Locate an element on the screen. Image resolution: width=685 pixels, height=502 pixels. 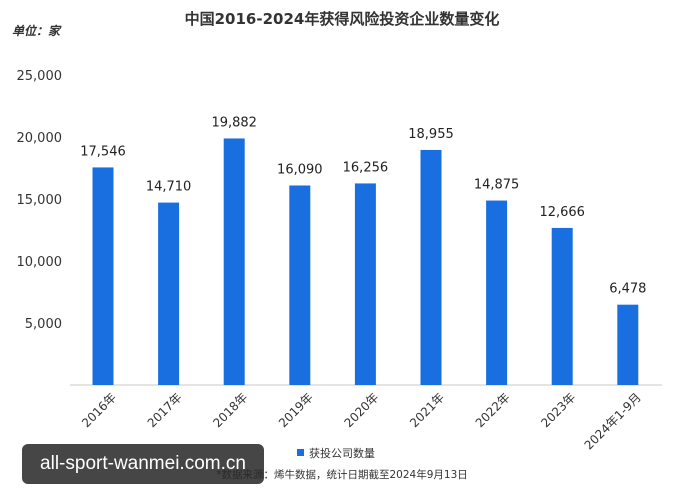
bar-value-label: 12,666 is located at coordinates (562, 212).